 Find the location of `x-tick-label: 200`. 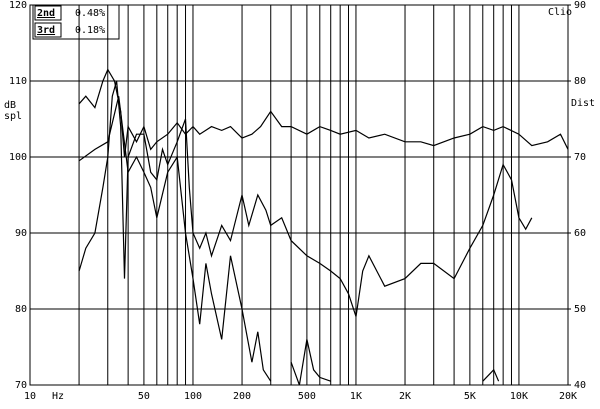

x-tick-label: 200 is located at coordinates (242, 396).